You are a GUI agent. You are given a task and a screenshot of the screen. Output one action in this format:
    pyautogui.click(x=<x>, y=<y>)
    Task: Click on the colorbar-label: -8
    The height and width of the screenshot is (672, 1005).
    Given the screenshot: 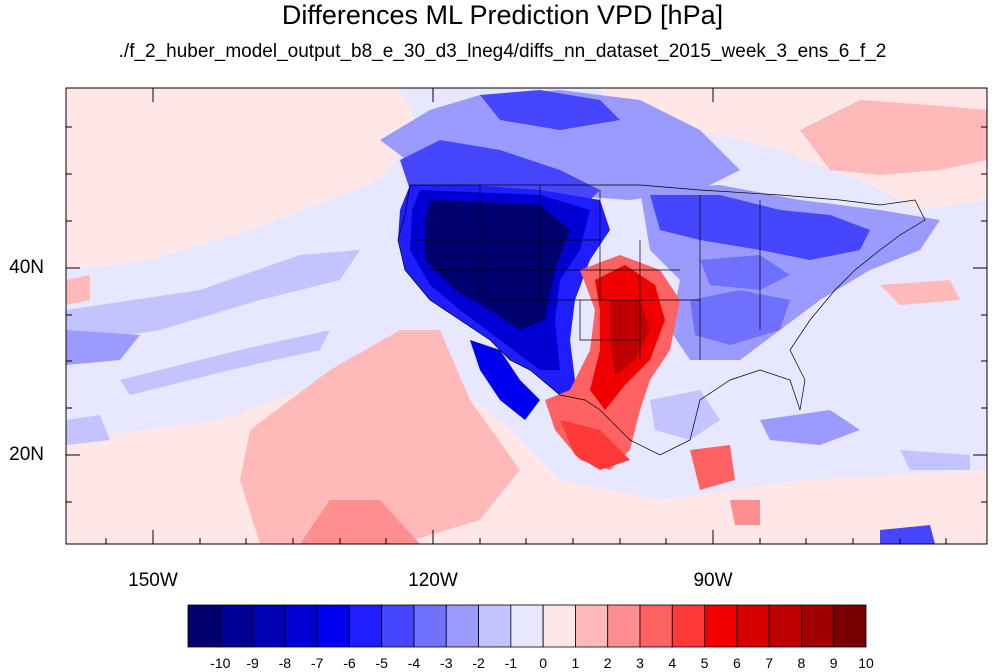 What is the action you would take?
    pyautogui.click(x=285, y=663)
    